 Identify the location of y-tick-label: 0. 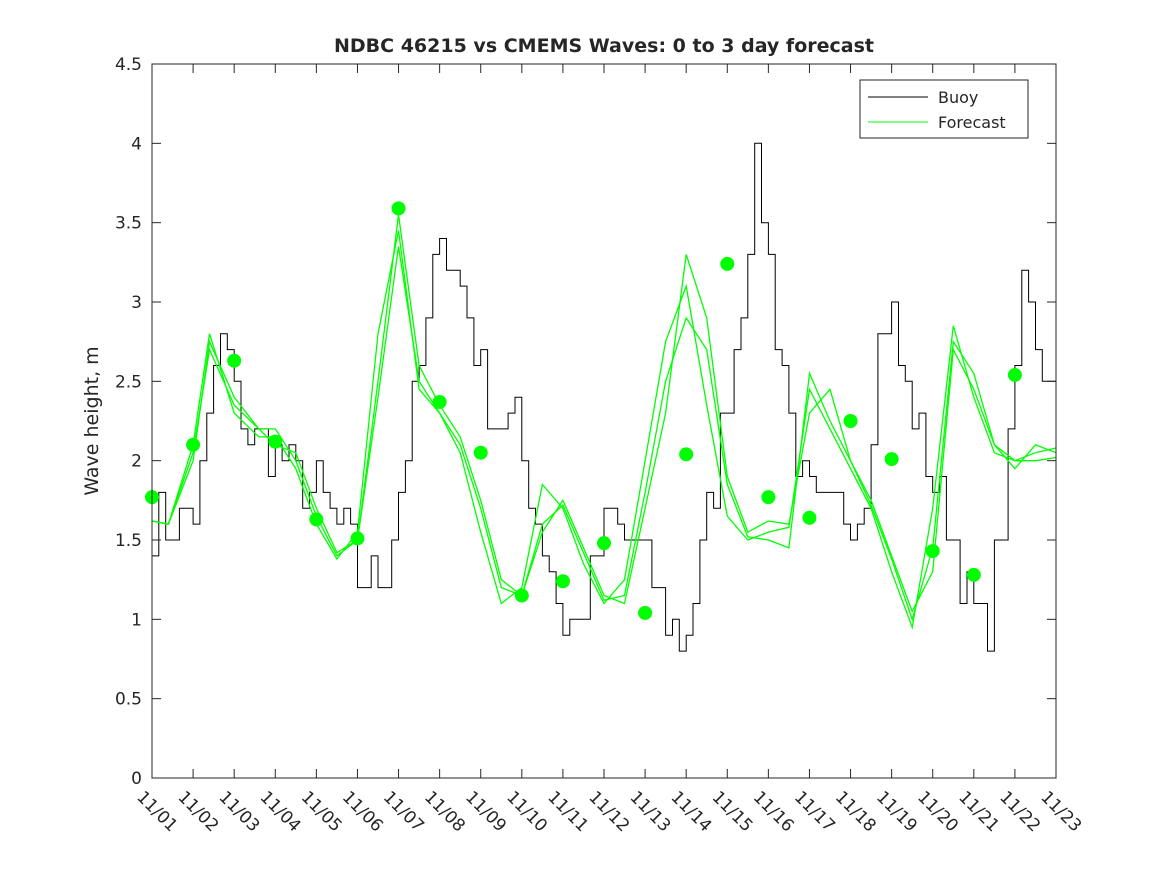
(136, 779).